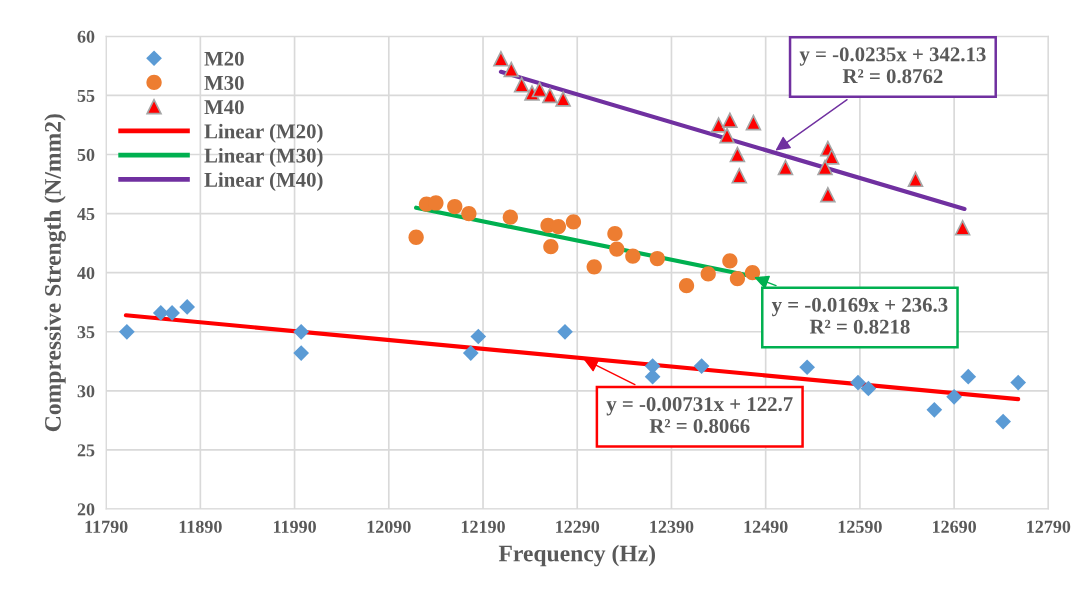 This screenshot has width=1083, height=606. I want to click on y-tick-label: 50, so click(86, 154).